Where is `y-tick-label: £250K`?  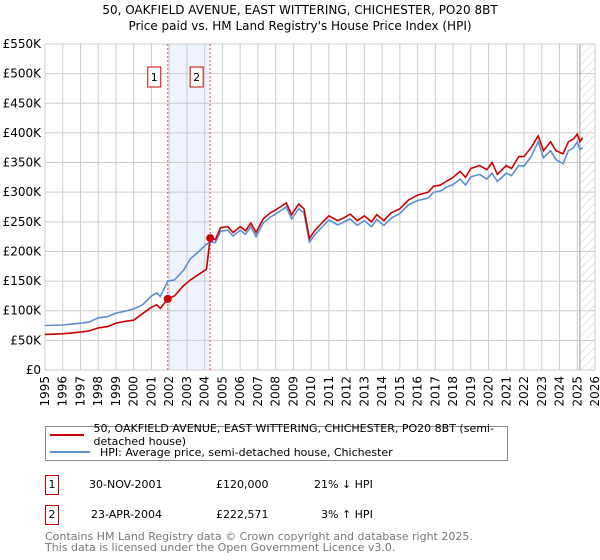 y-tick-label: £250K is located at coordinates (23, 222).